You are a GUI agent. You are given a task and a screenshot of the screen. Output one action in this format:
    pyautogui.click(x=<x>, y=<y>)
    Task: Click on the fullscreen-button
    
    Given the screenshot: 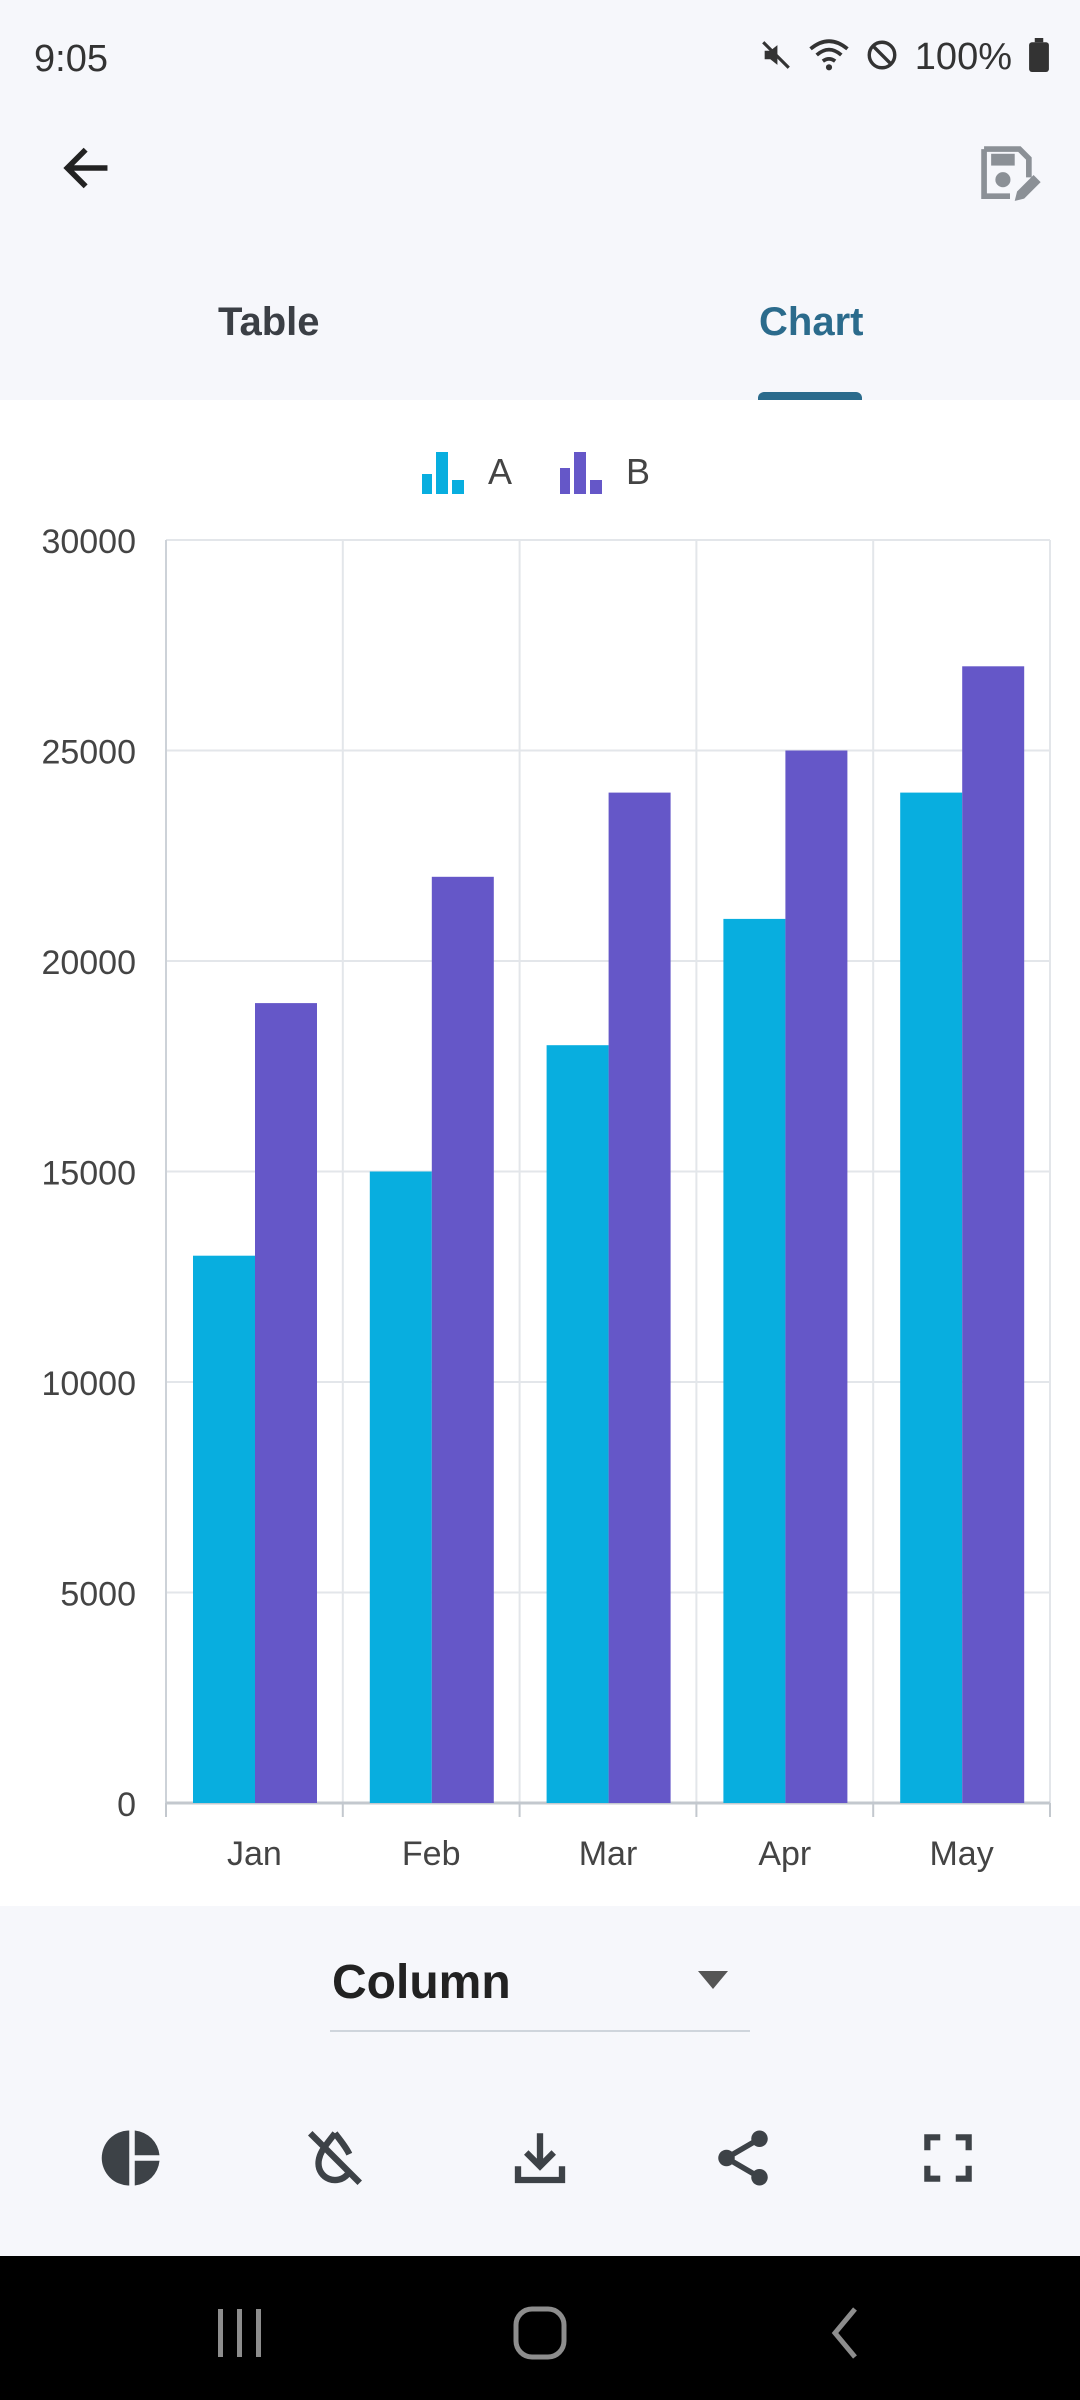 What is the action you would take?
    pyautogui.click(x=948, y=2158)
    